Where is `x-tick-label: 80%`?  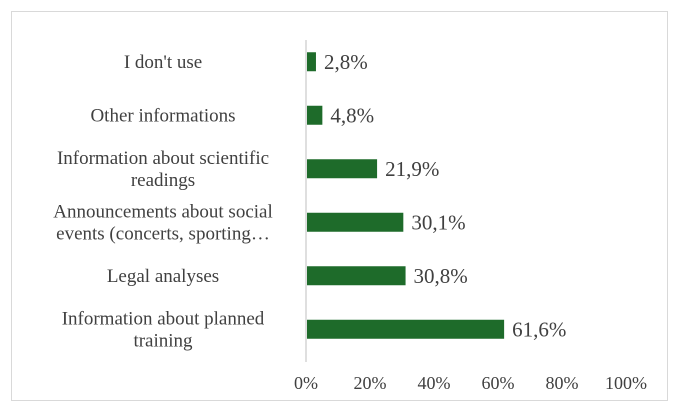
x-tick-label: 80% is located at coordinates (562, 383).